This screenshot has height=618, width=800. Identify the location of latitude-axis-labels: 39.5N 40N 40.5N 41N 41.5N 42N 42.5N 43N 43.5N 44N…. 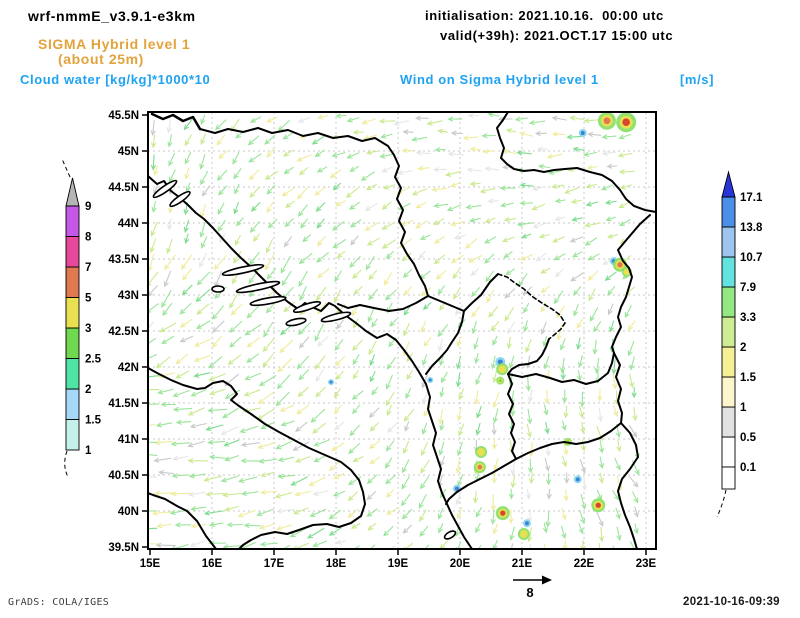
(123, 332).